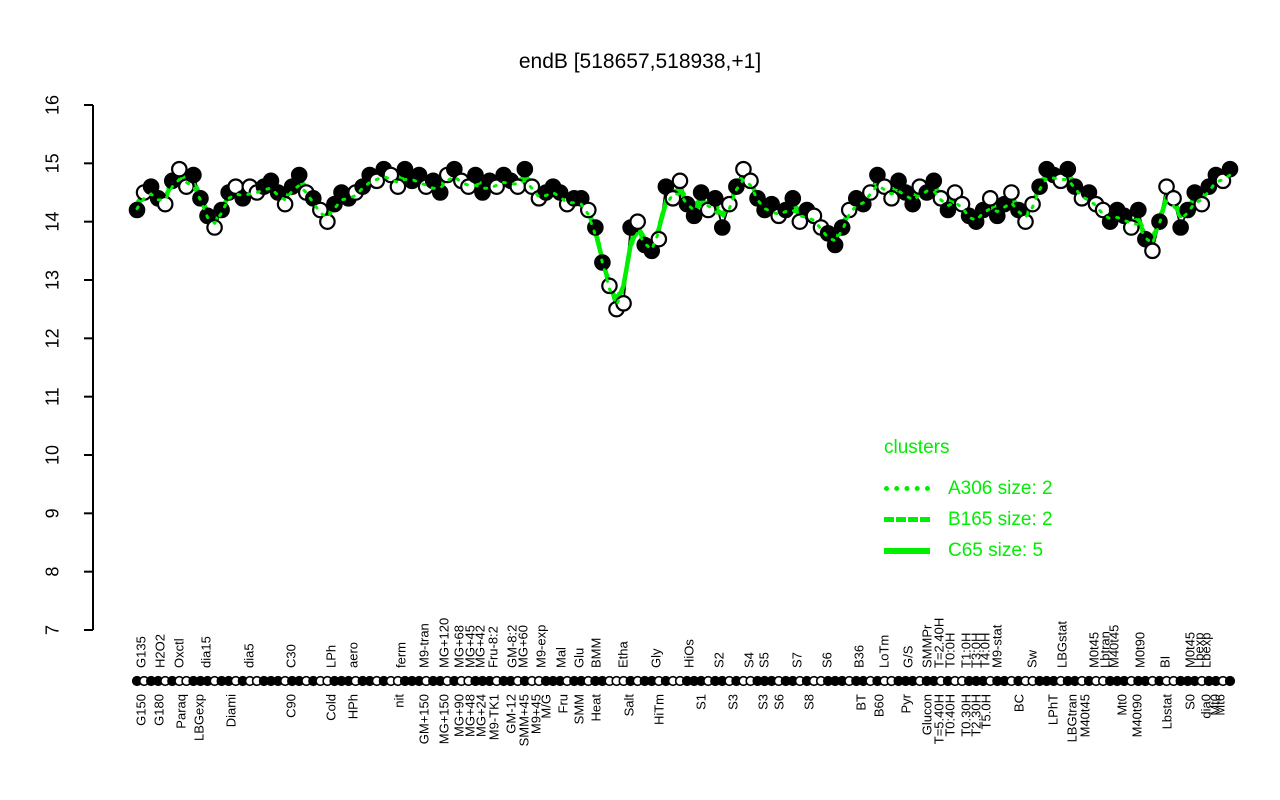  What do you see at coordinates (493, 647) in the screenshot?
I see `x-label-top: Fru-8:2` at bounding box center [493, 647].